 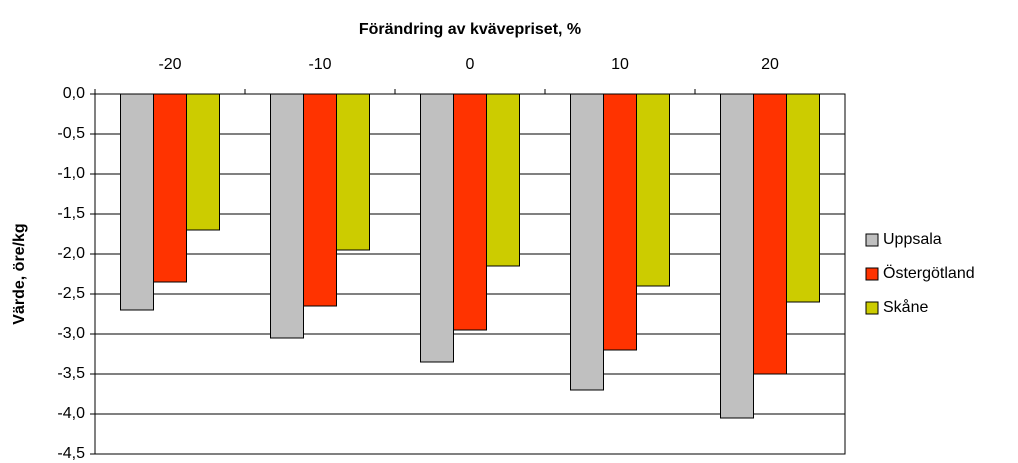 I want to click on legend-label: Östergötland, so click(x=929, y=273).